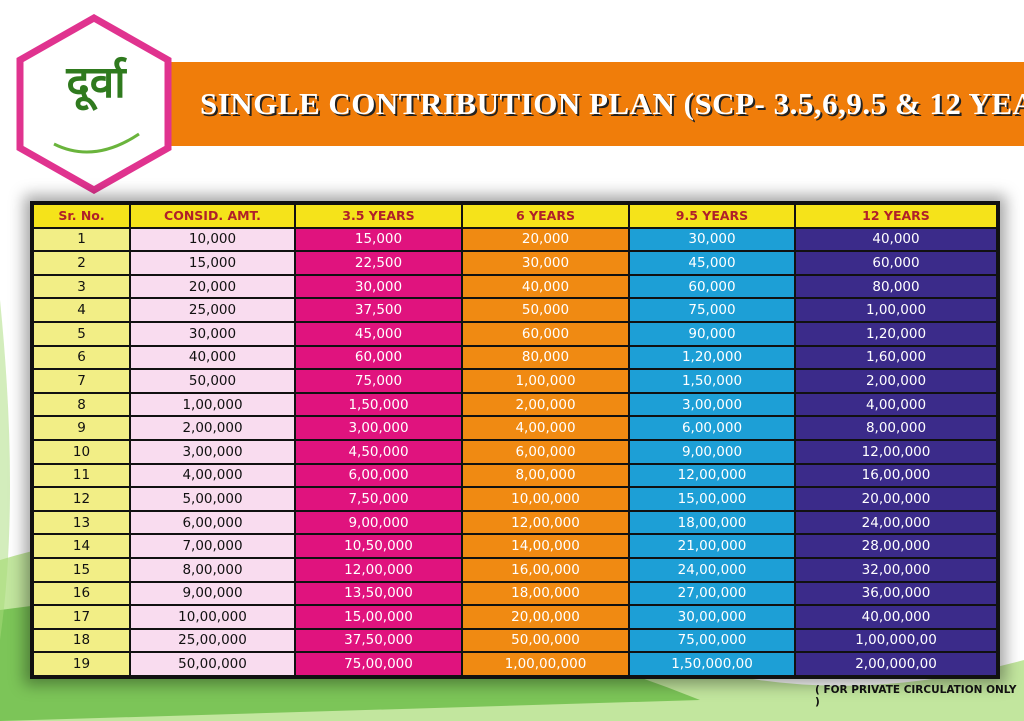  I want to click on table-cell: 2,00,000,00, so click(896, 664).